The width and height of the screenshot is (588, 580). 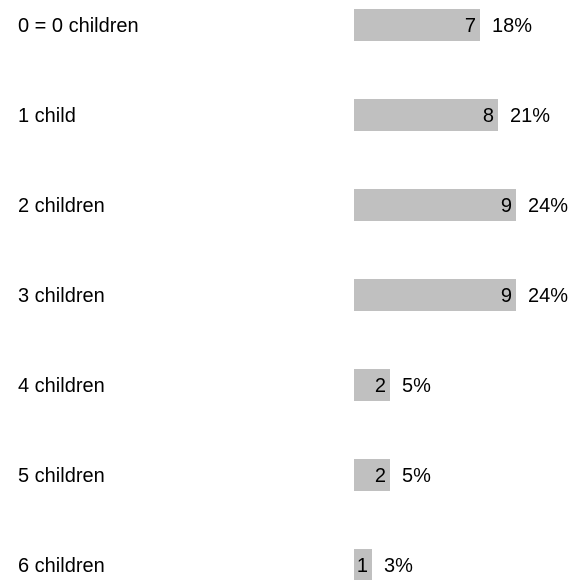 What do you see at coordinates (488, 116) in the screenshot?
I see `count-label: 8` at bounding box center [488, 116].